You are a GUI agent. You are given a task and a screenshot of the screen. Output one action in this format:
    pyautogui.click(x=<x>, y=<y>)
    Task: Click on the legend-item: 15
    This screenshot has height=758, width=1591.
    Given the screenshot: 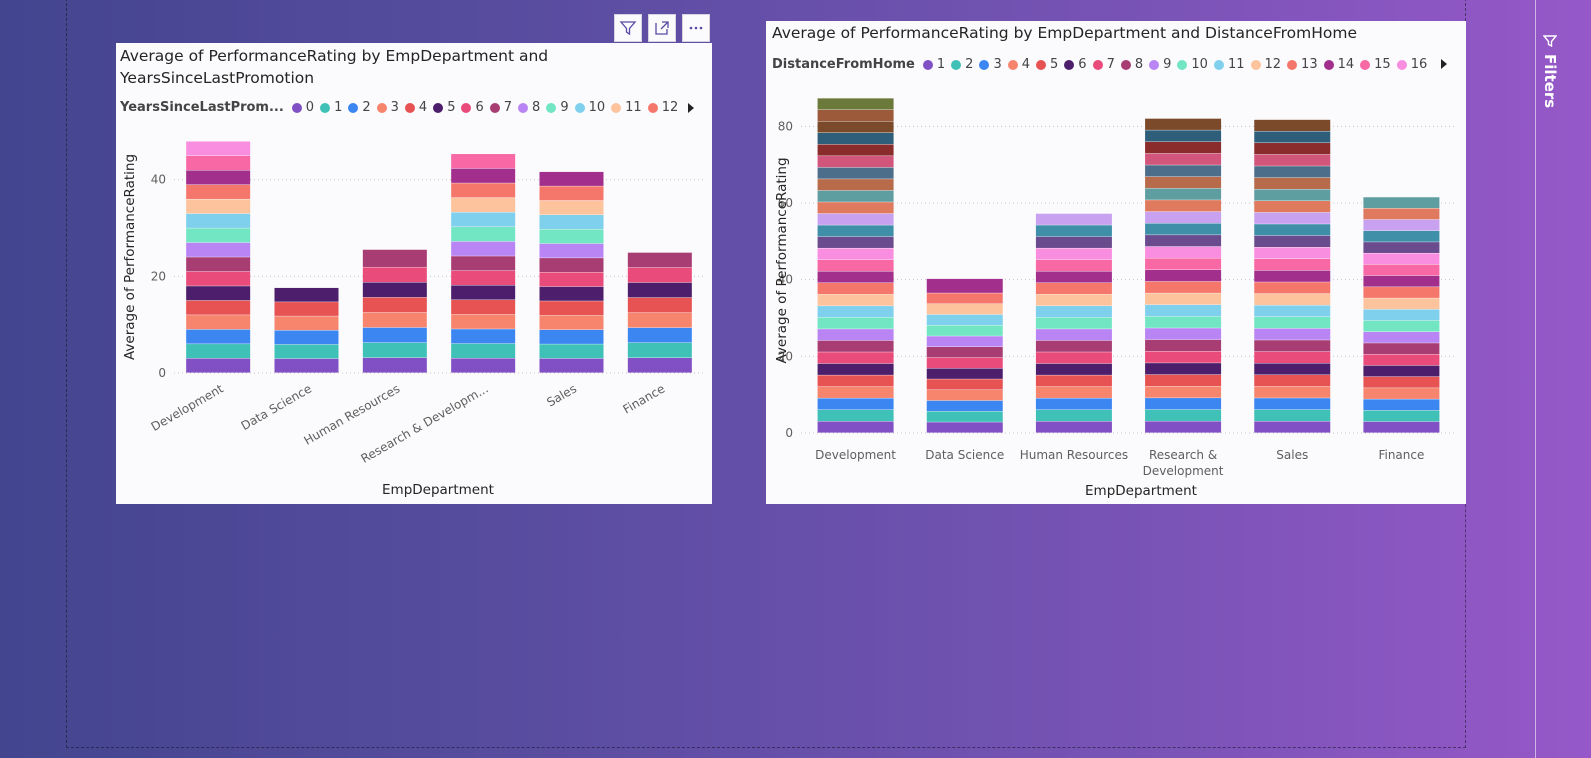 What is the action you would take?
    pyautogui.click(x=1375, y=64)
    